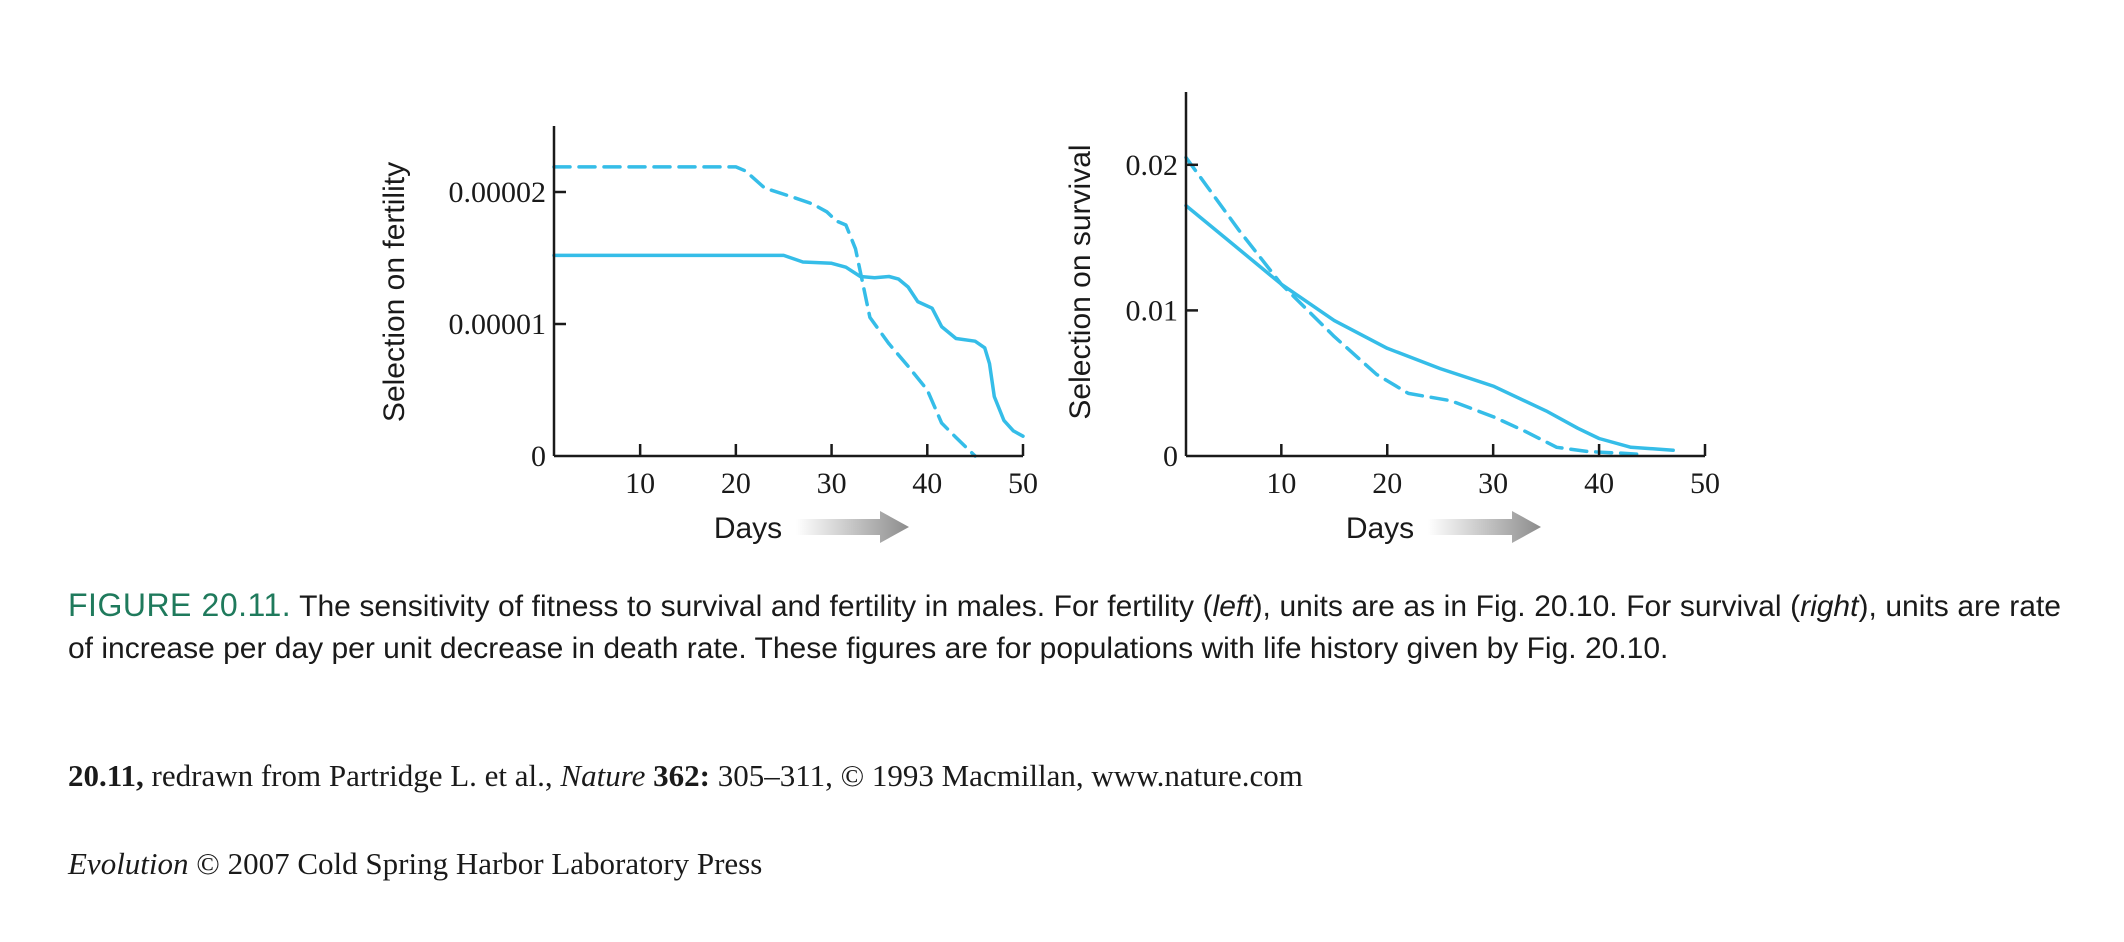 The height and width of the screenshot is (942, 2124). Describe the element at coordinates (788, 345) in the screenshot. I see `fertility-series-solid-line` at that location.